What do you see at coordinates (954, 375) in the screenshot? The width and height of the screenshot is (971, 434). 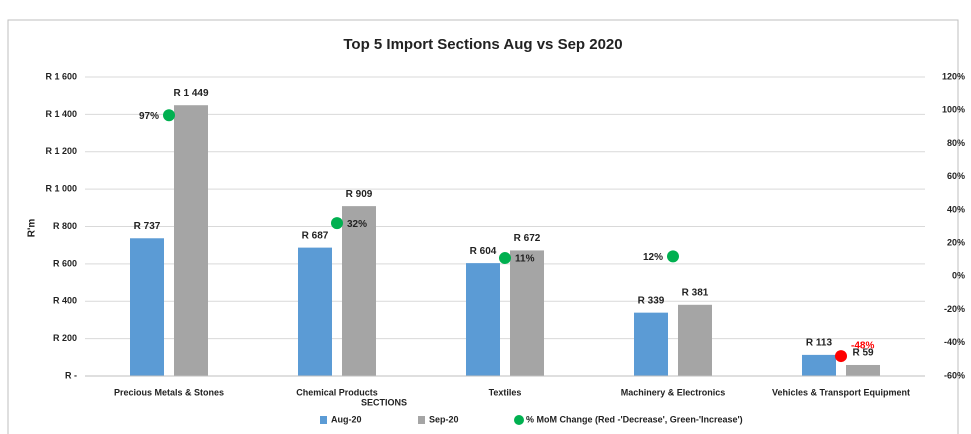 I see `y2-tick-label: -60%` at bounding box center [954, 375].